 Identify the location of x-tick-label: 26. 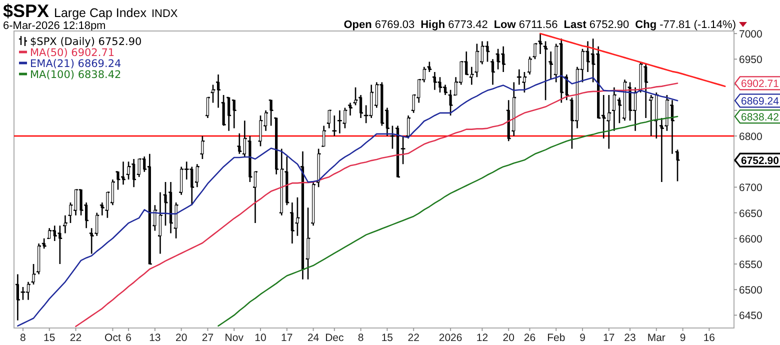
(530, 338).